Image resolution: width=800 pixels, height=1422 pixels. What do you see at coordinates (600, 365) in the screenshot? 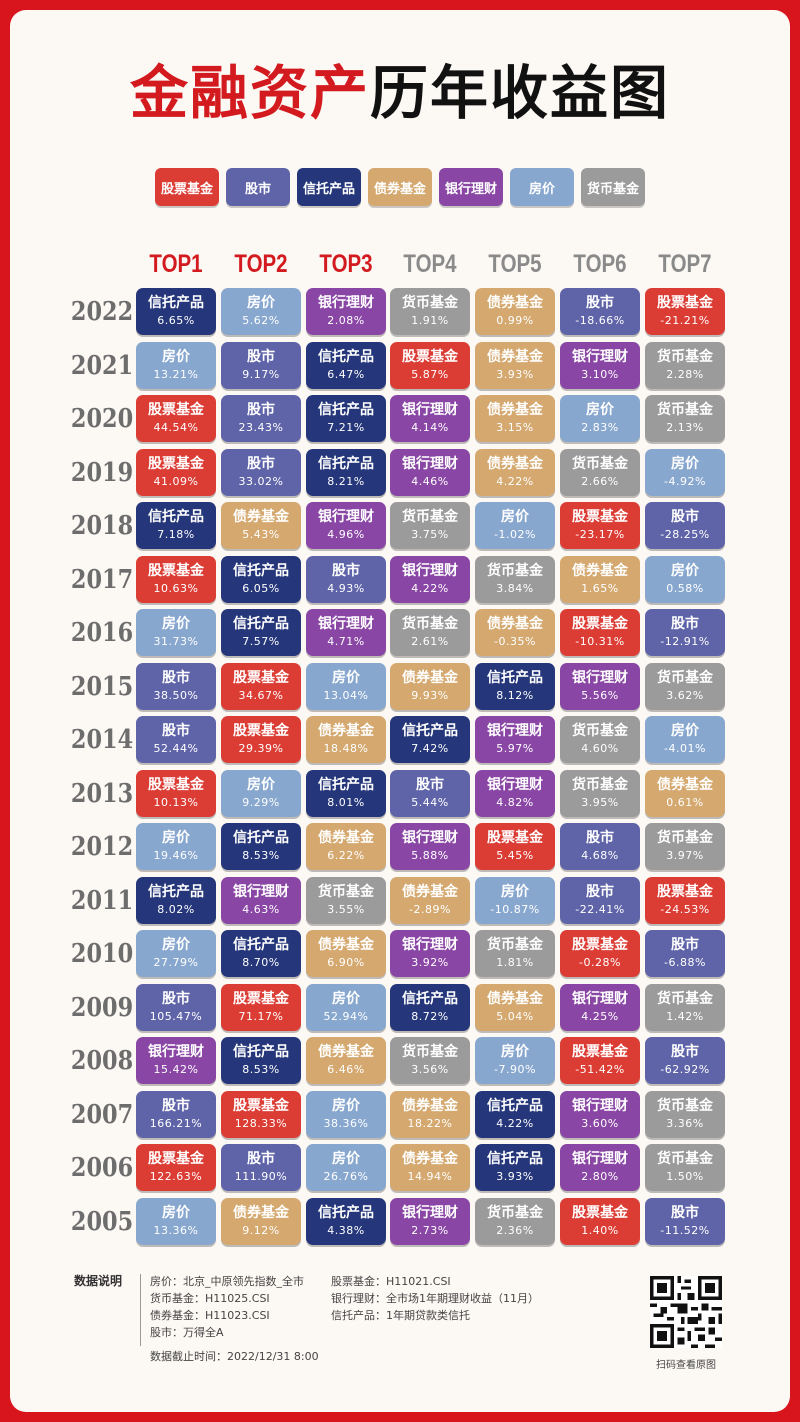
I see `return-cell: 银行理财 3.10%` at bounding box center [600, 365].